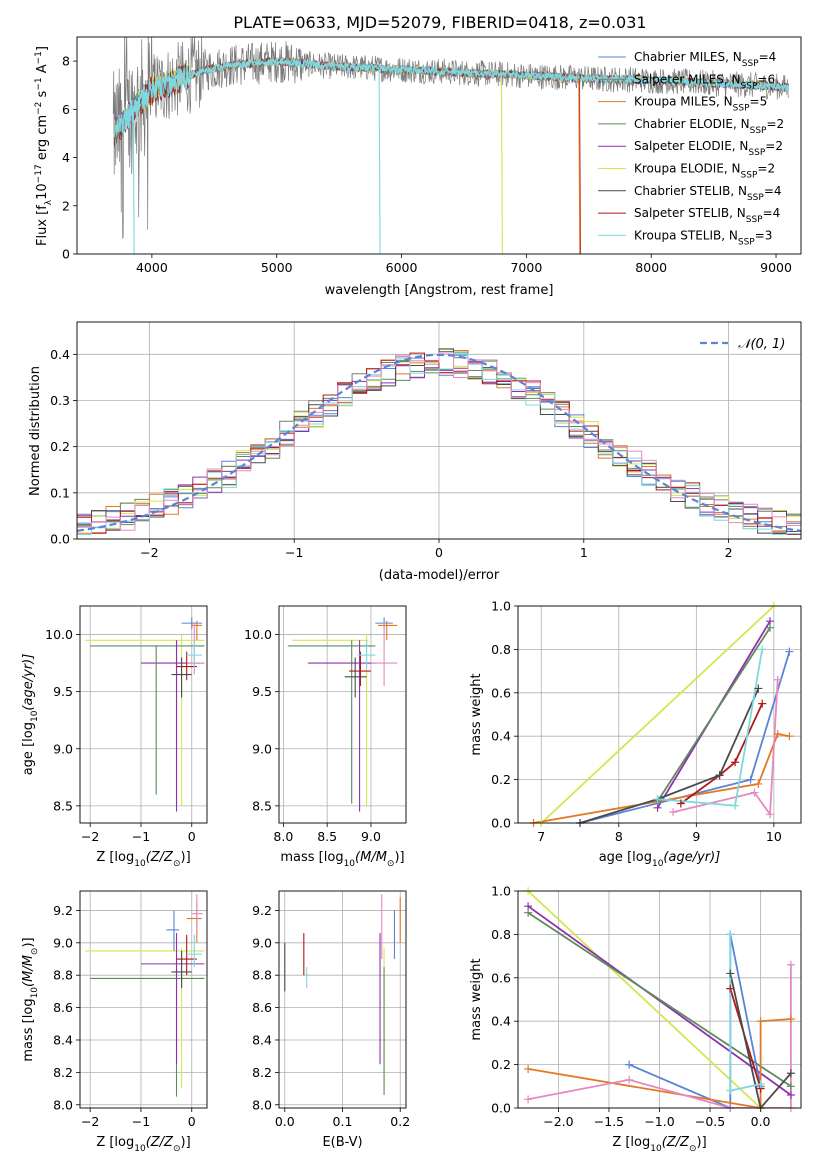 This screenshot has width=819, height=1170. What do you see at coordinates (285, 1121) in the screenshot?
I see `x-tick-label: 0.0` at bounding box center [285, 1121].